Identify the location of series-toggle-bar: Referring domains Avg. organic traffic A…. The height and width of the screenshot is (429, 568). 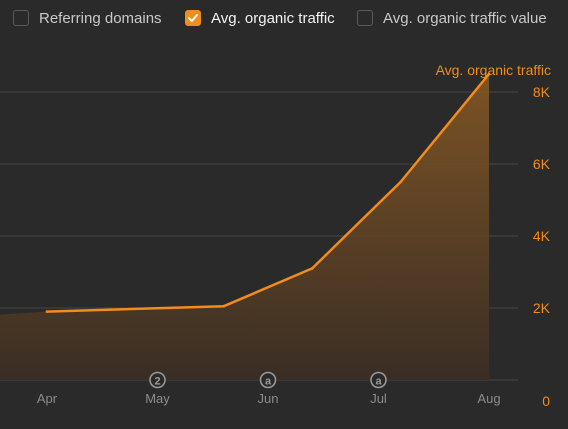
(284, 18).